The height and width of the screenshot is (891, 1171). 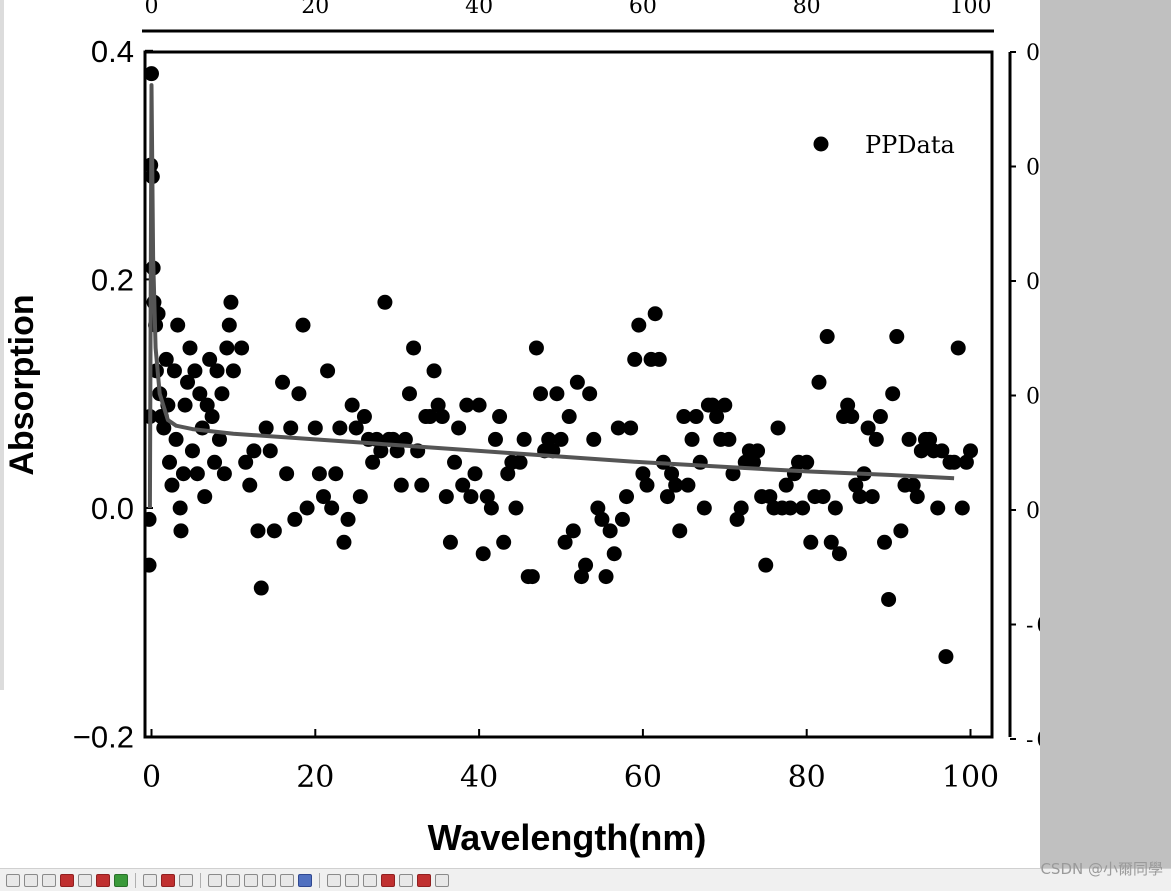 What do you see at coordinates (67, 880) in the screenshot?
I see `column-plot-tool-button` at bounding box center [67, 880].